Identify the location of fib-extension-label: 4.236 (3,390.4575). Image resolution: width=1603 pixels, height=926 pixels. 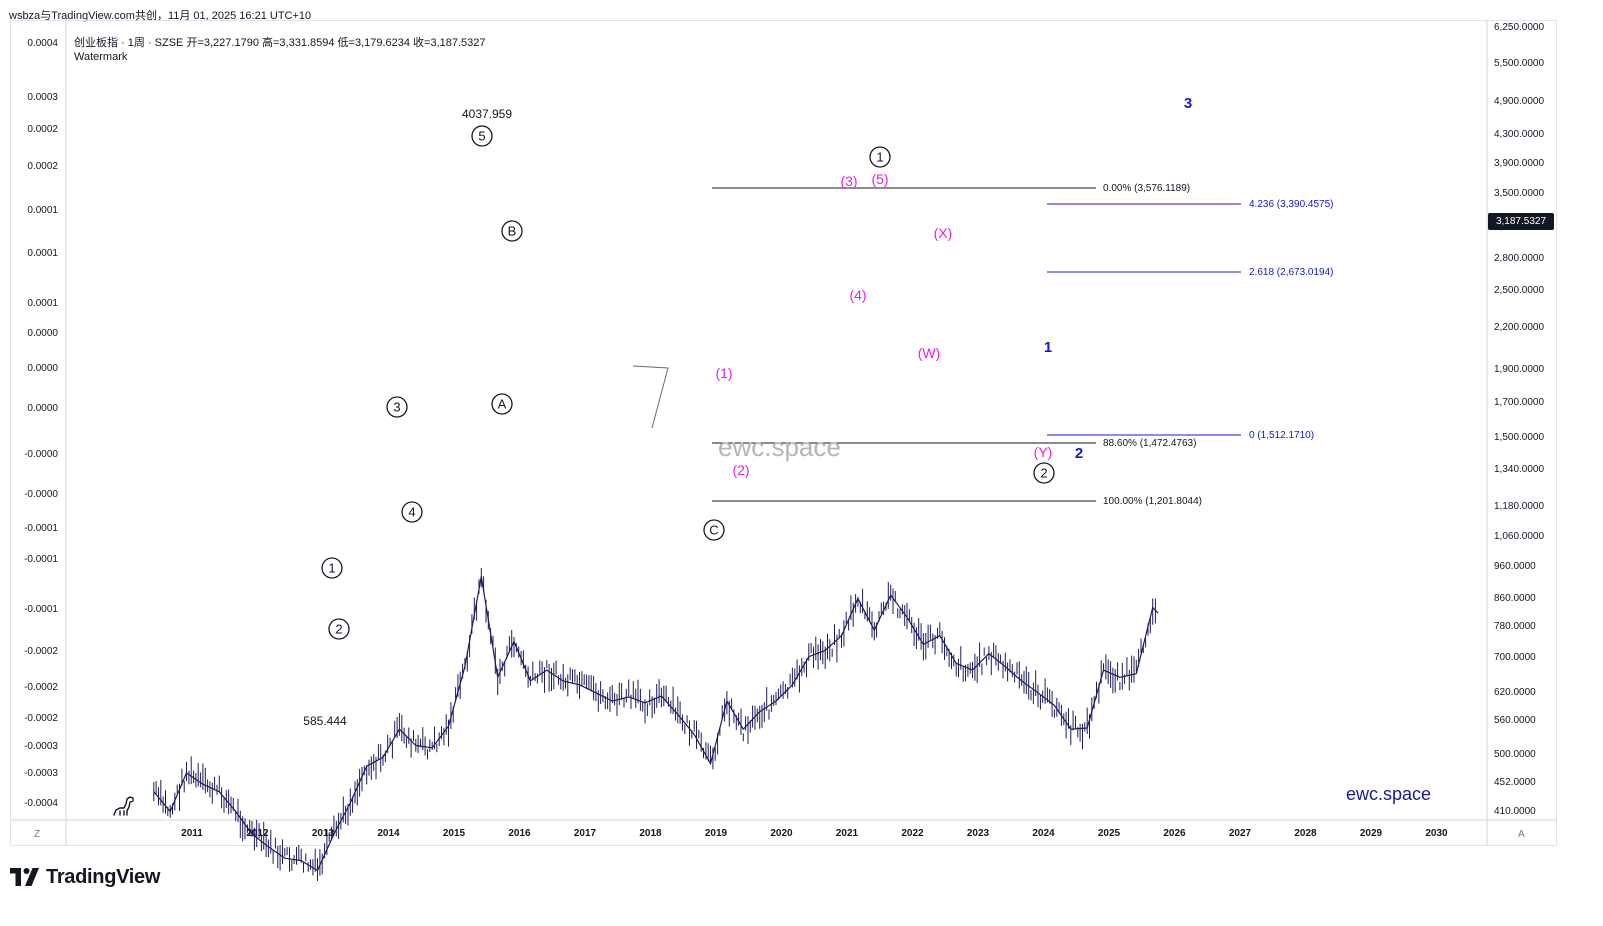
(1291, 204).